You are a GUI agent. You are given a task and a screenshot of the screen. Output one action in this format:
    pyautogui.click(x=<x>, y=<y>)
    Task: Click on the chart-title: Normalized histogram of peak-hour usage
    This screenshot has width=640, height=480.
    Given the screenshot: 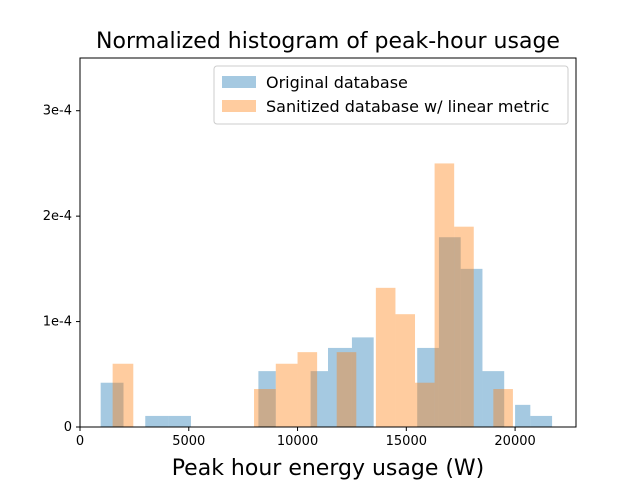 What is the action you would take?
    pyautogui.click(x=328, y=41)
    